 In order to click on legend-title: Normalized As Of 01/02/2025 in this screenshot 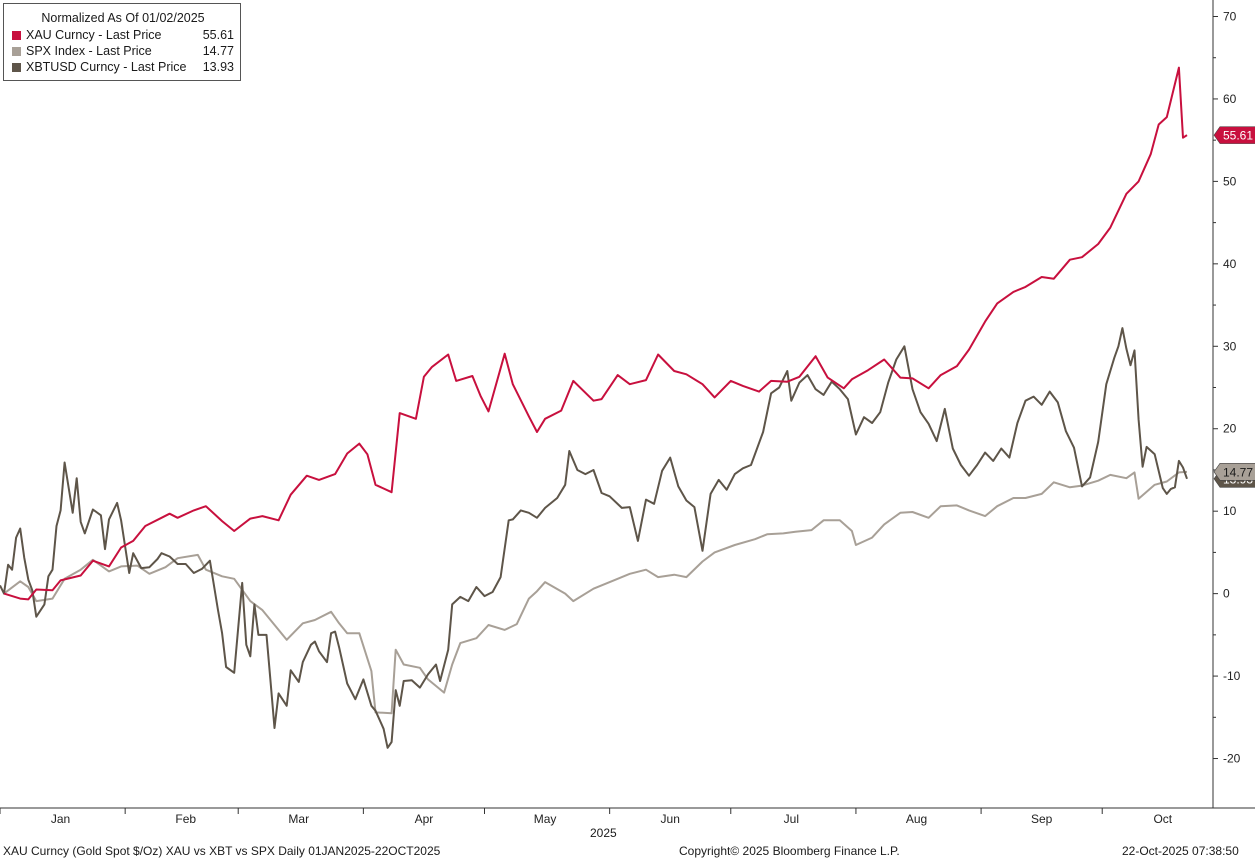, I will do `click(123, 18)`.